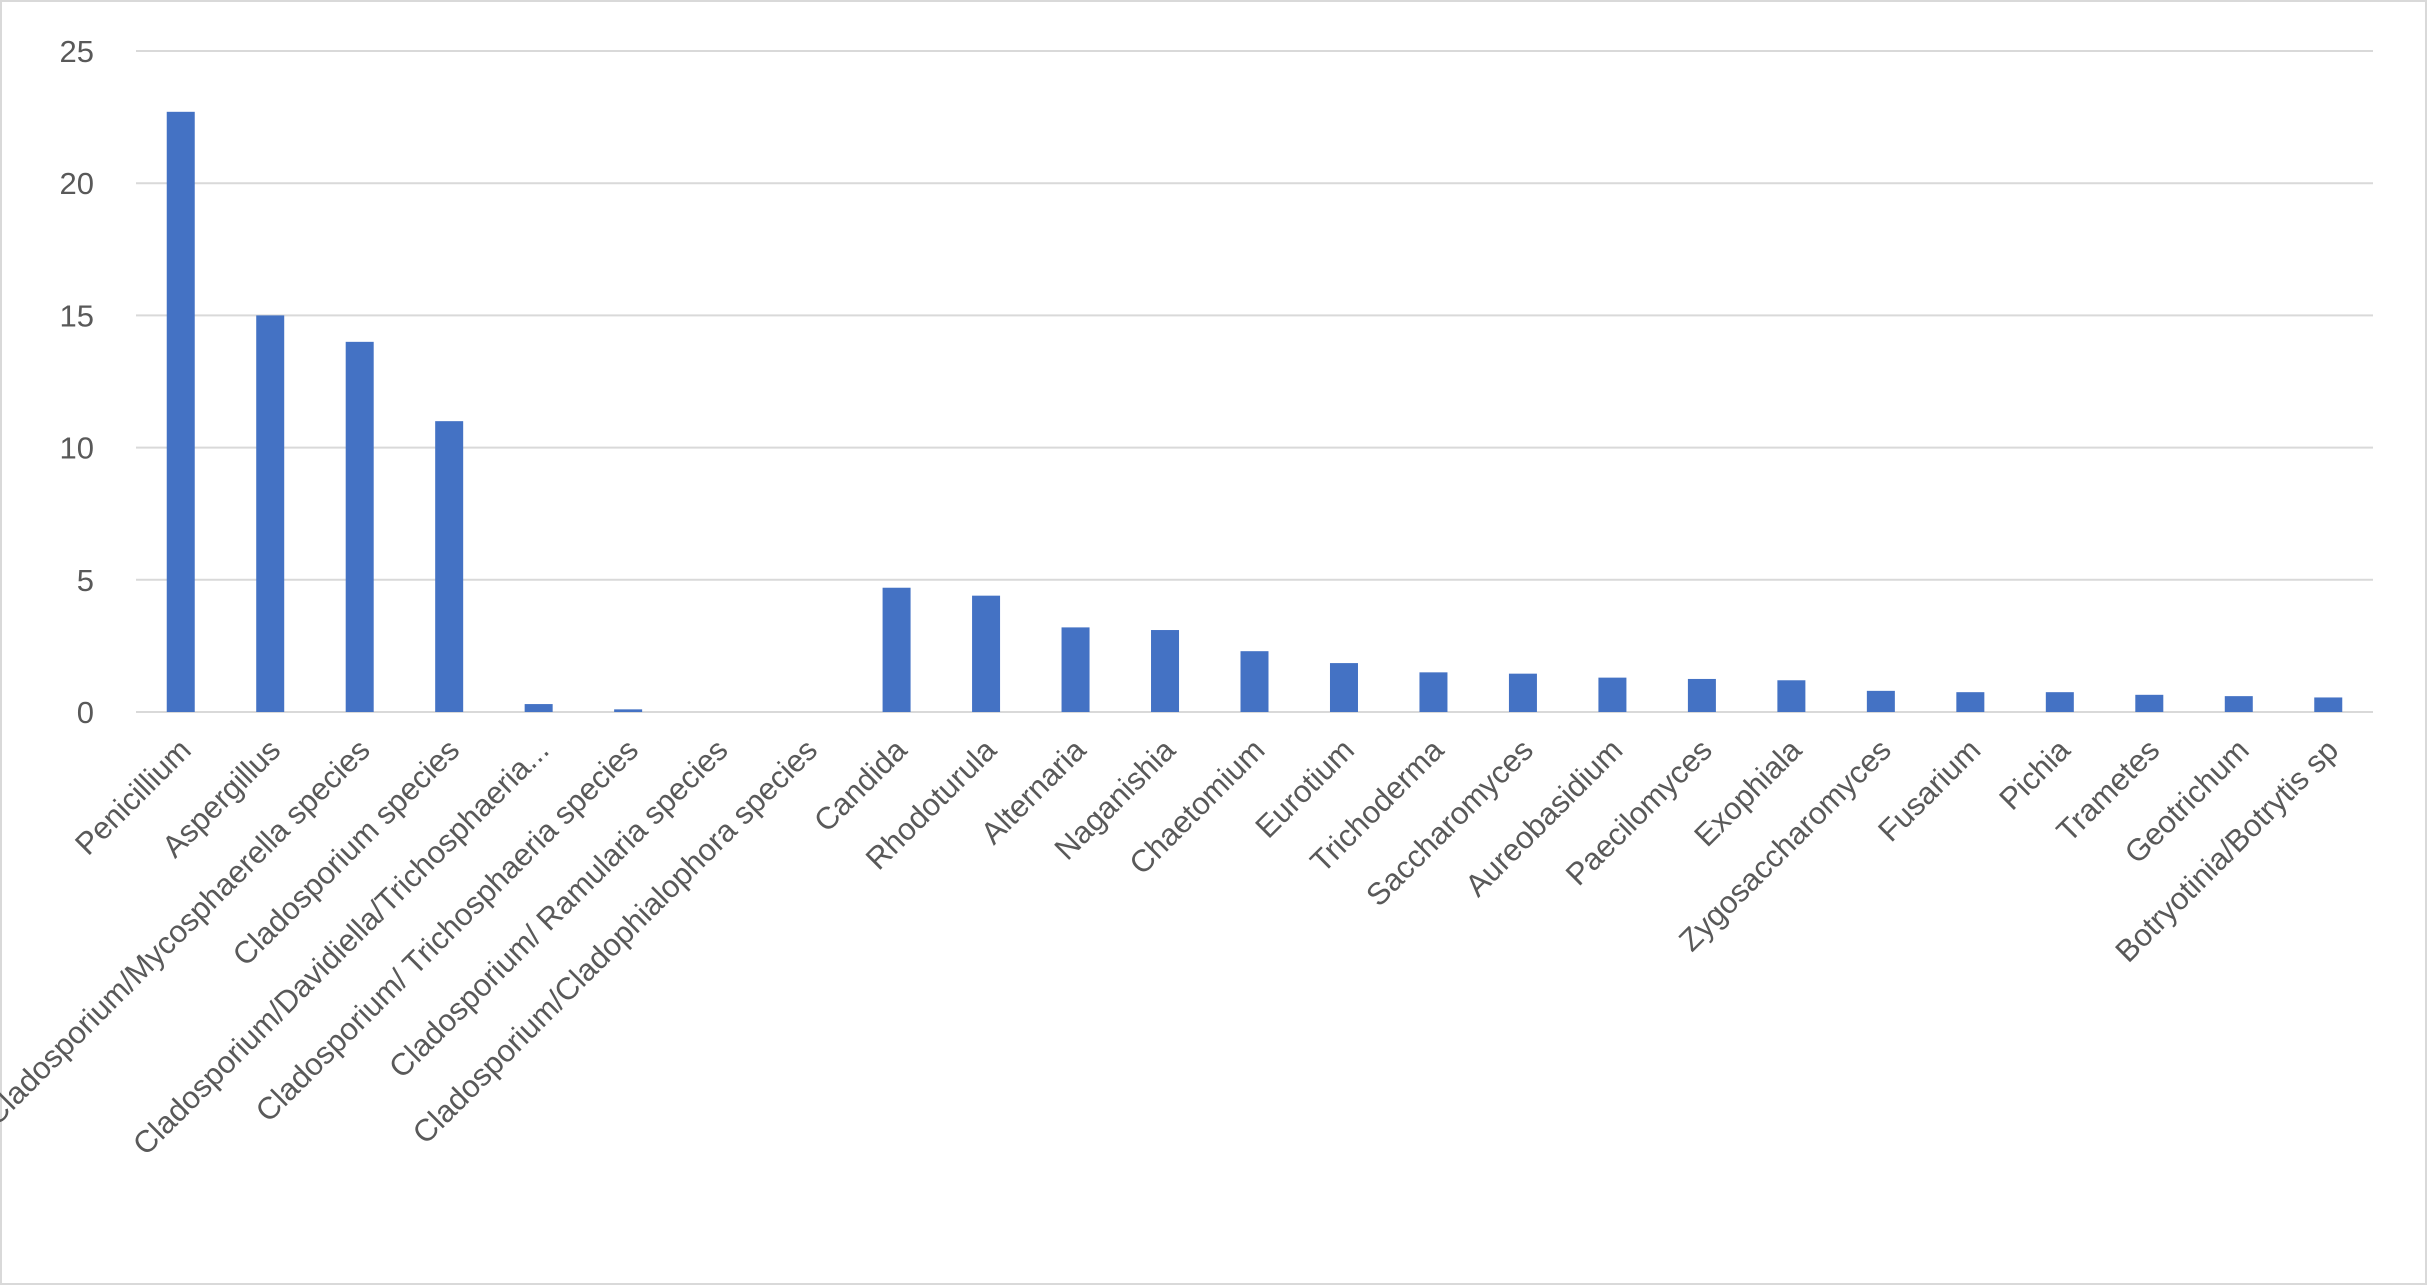  What do you see at coordinates (77, 448) in the screenshot?
I see `y-tick-label: 10` at bounding box center [77, 448].